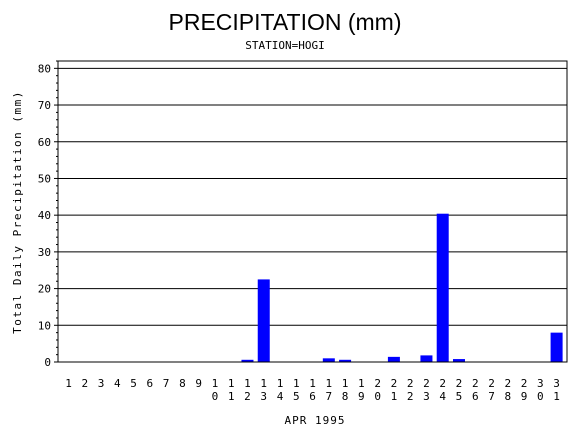  What do you see at coordinates (117, 383) in the screenshot?
I see `x-tick-label: 4` at bounding box center [117, 383].